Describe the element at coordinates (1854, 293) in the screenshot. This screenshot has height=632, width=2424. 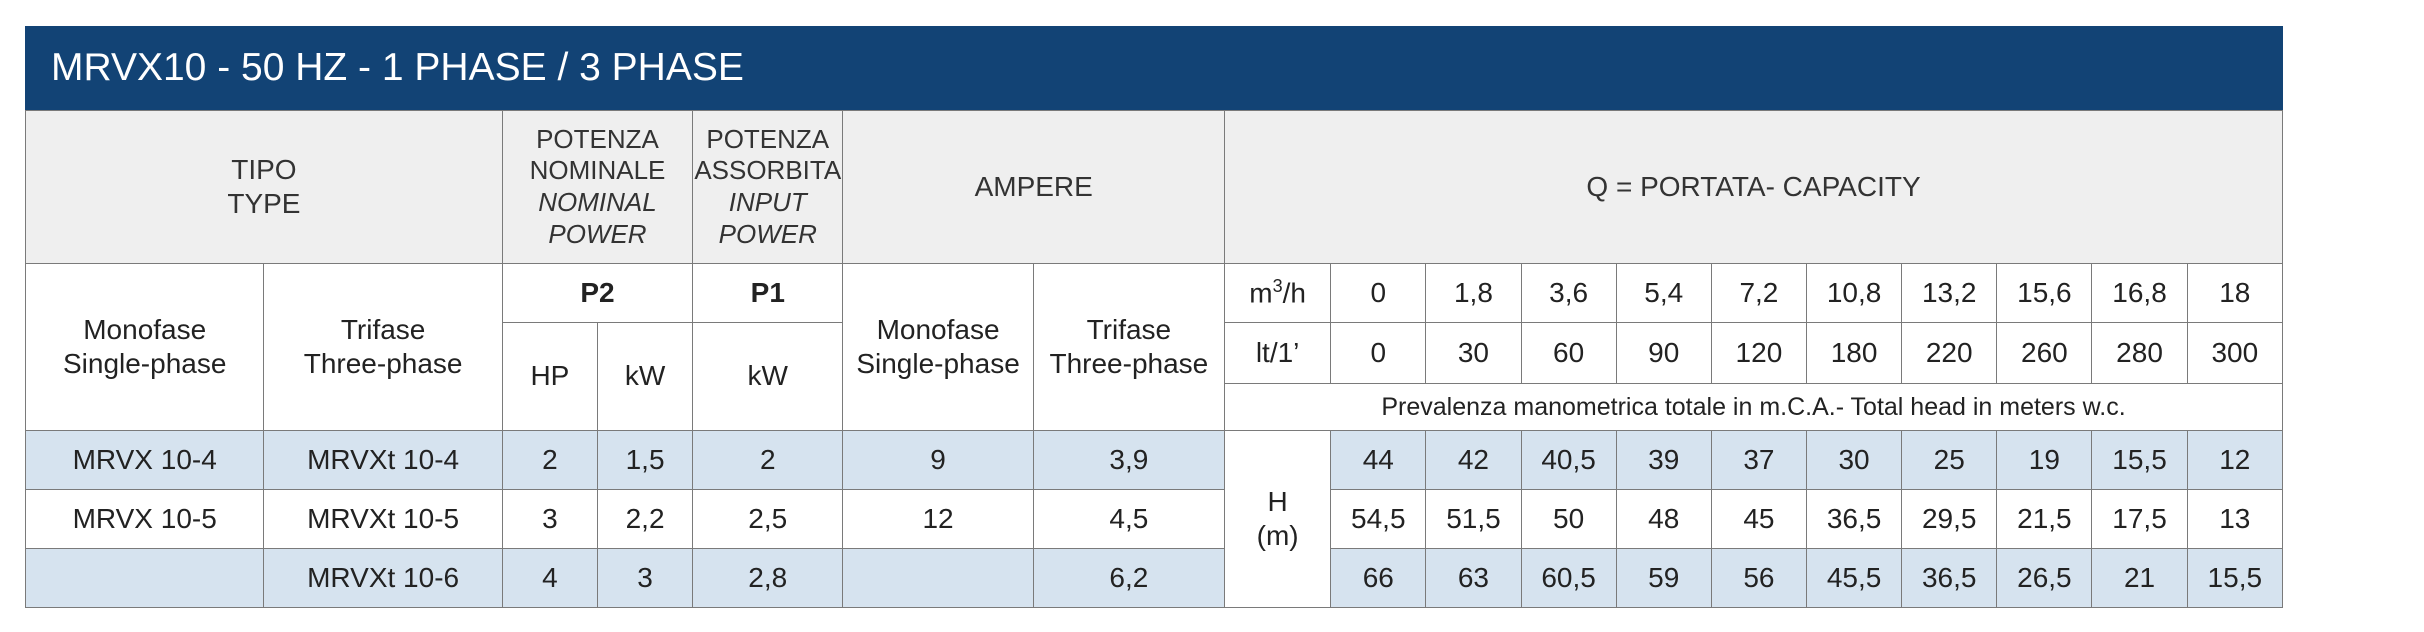
I see `m3h-value: 10,8` at that location.